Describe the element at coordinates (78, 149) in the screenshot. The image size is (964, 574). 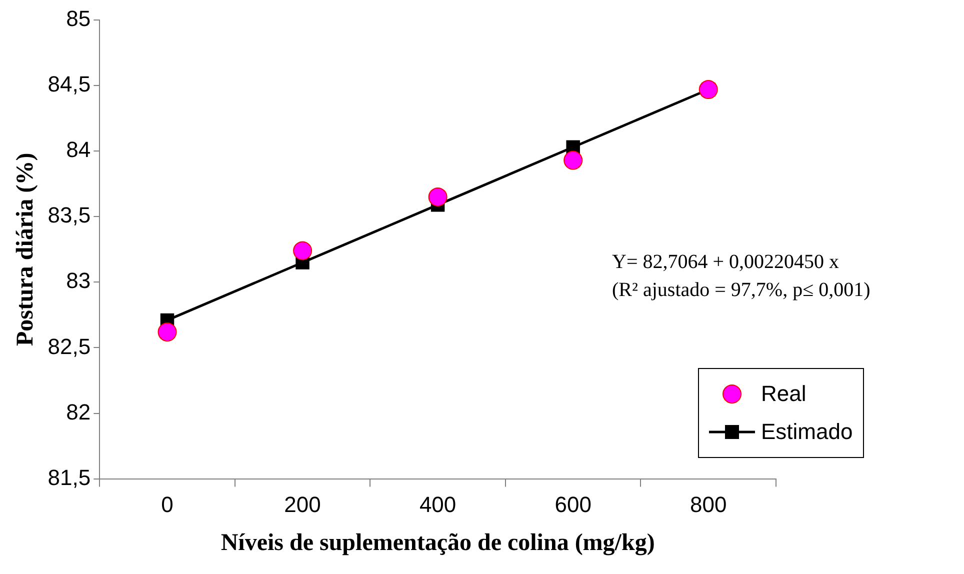
I see `y-tick-label: 84` at that location.